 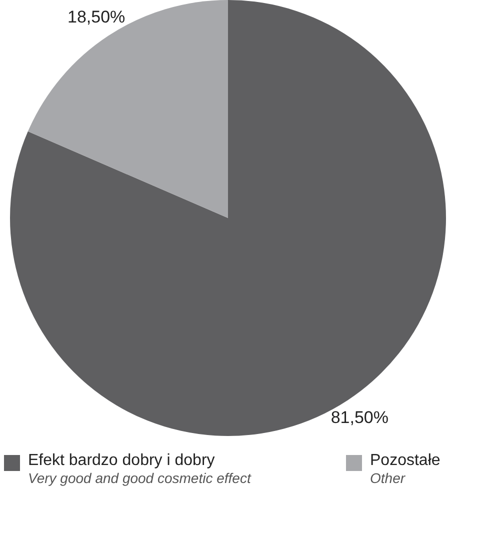 What do you see at coordinates (359, 418) in the screenshot?
I see `data-label: 81,50%` at bounding box center [359, 418].